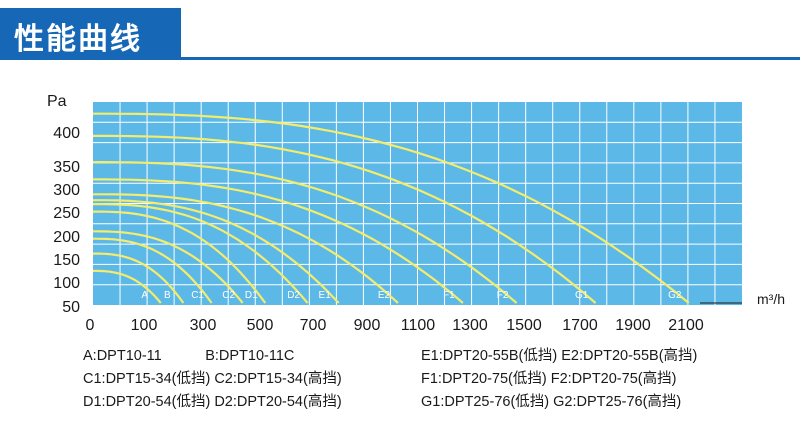 Image resolution: width=800 pixels, height=422 pixels. What do you see at coordinates (293, 295) in the screenshot?
I see `curve-label-d2: D2` at bounding box center [293, 295].